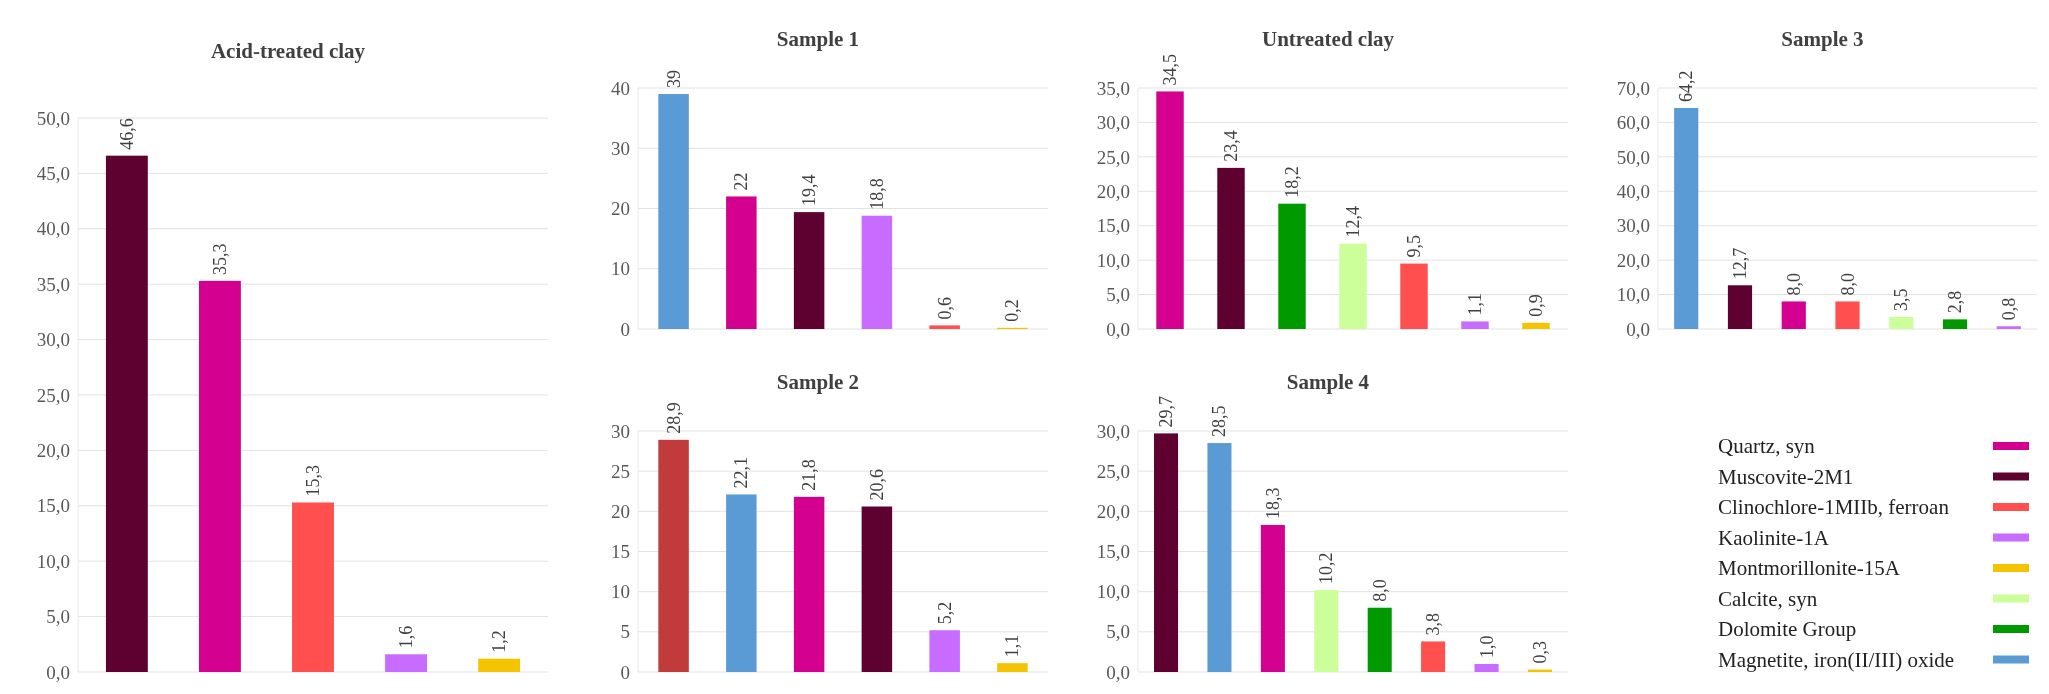 The width and height of the screenshot is (2049, 694). I want to click on y-tick-label: 40, so click(620, 88).